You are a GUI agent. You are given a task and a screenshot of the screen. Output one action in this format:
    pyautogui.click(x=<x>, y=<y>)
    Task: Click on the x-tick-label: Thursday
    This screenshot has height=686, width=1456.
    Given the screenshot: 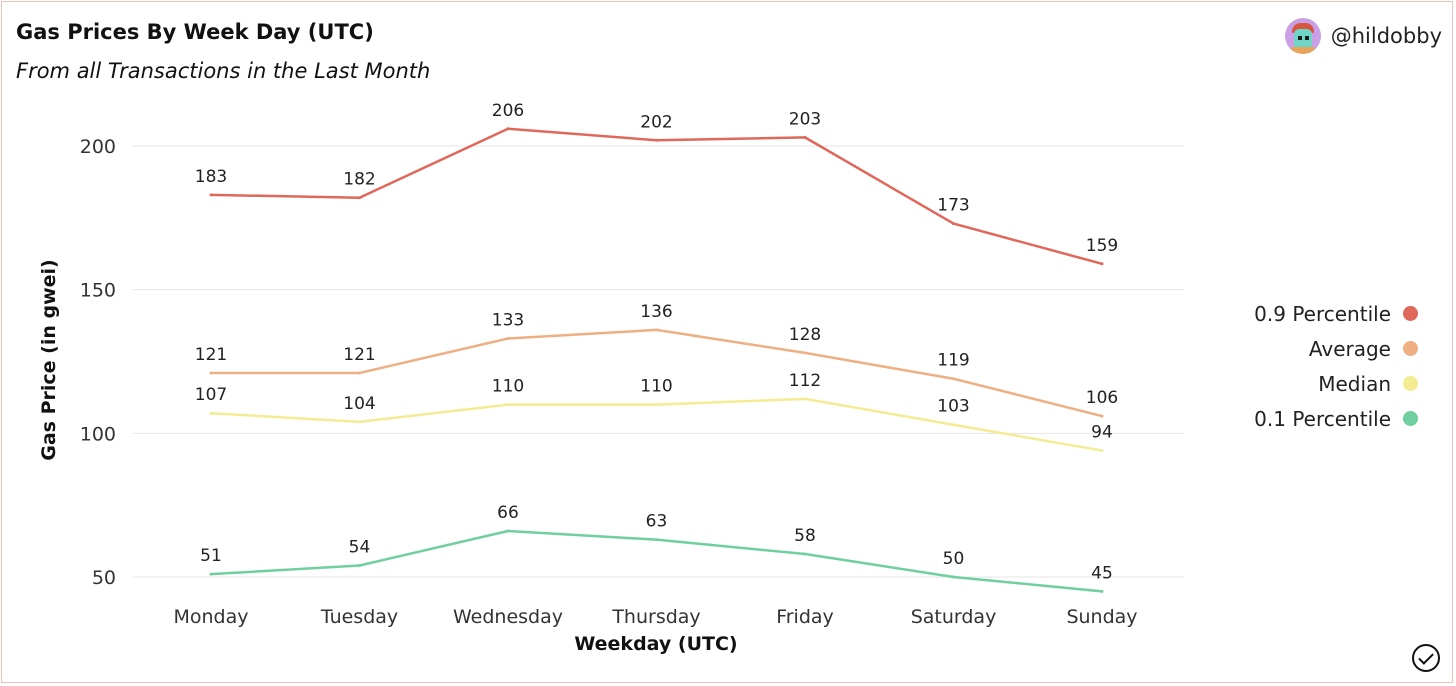 What is the action you would take?
    pyautogui.click(x=655, y=617)
    